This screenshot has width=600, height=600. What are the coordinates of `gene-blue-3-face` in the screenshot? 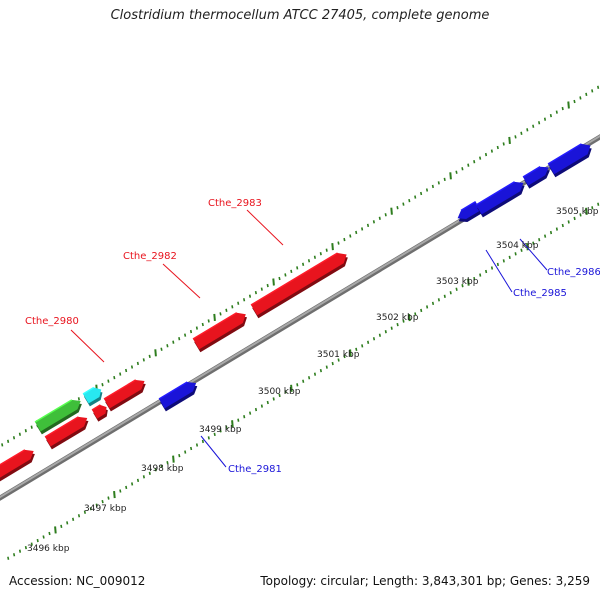 It's located at (500, 198).